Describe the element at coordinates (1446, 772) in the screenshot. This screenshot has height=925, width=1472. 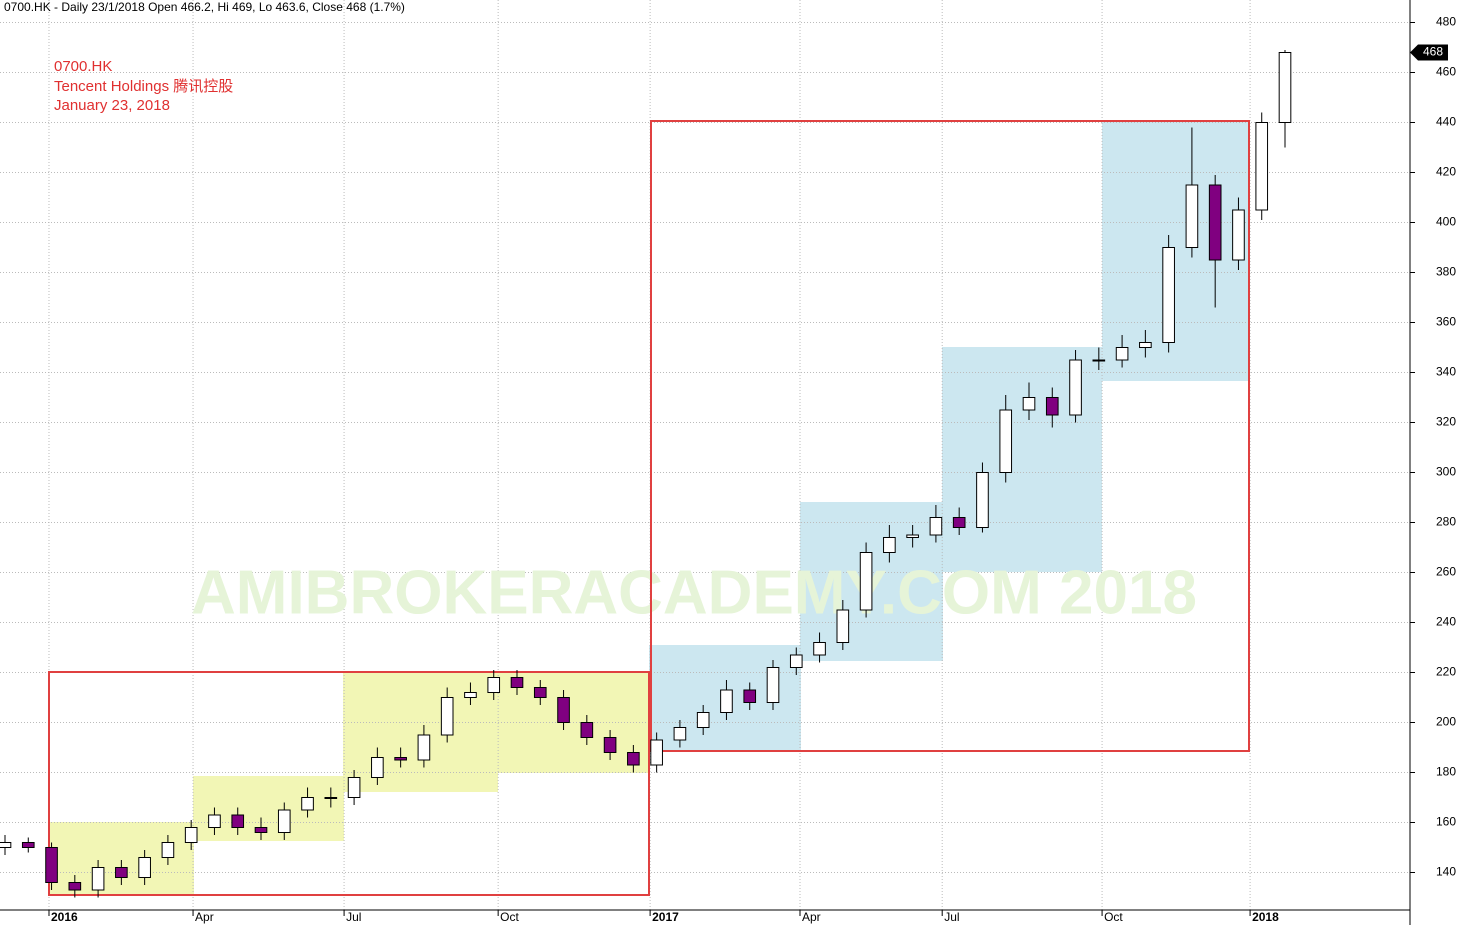
I see `y-tick-label: 180` at that location.